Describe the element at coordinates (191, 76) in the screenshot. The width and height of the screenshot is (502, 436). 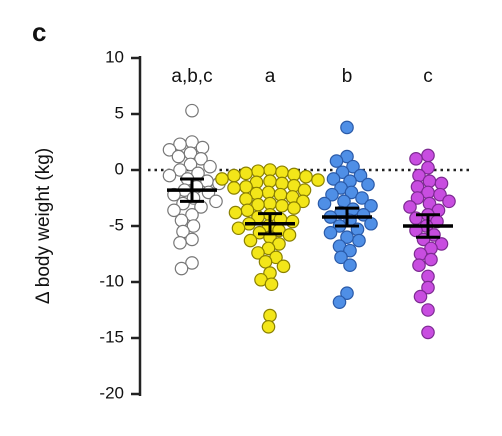
I see `group-label: a,b,c` at that location.